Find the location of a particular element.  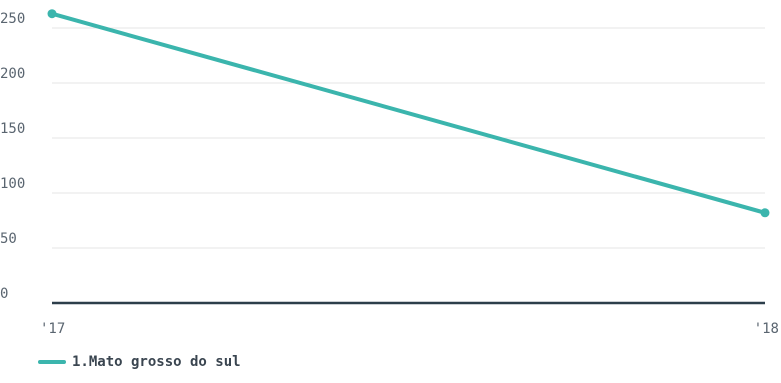

x-tick-label-0: '17 is located at coordinates (52, 329).